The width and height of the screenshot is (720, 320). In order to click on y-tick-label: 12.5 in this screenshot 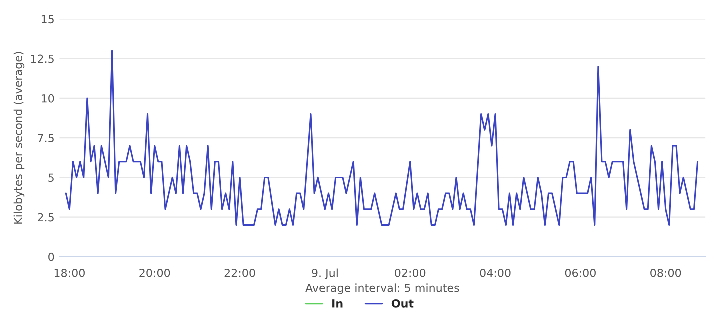, I will do `click(42, 59)`.